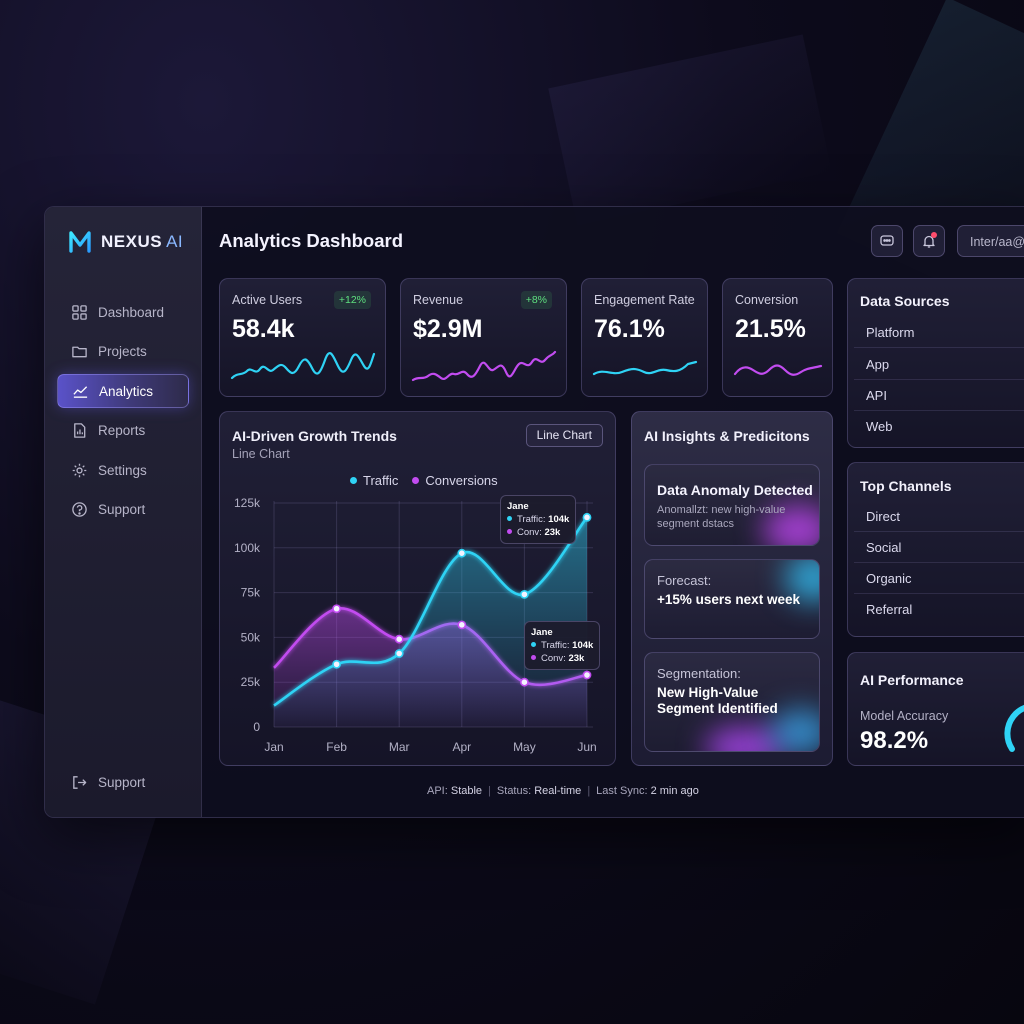 The width and height of the screenshot is (1024, 1024). Describe the element at coordinates (939, 332) in the screenshot. I see `data-source-row: Platform` at that location.